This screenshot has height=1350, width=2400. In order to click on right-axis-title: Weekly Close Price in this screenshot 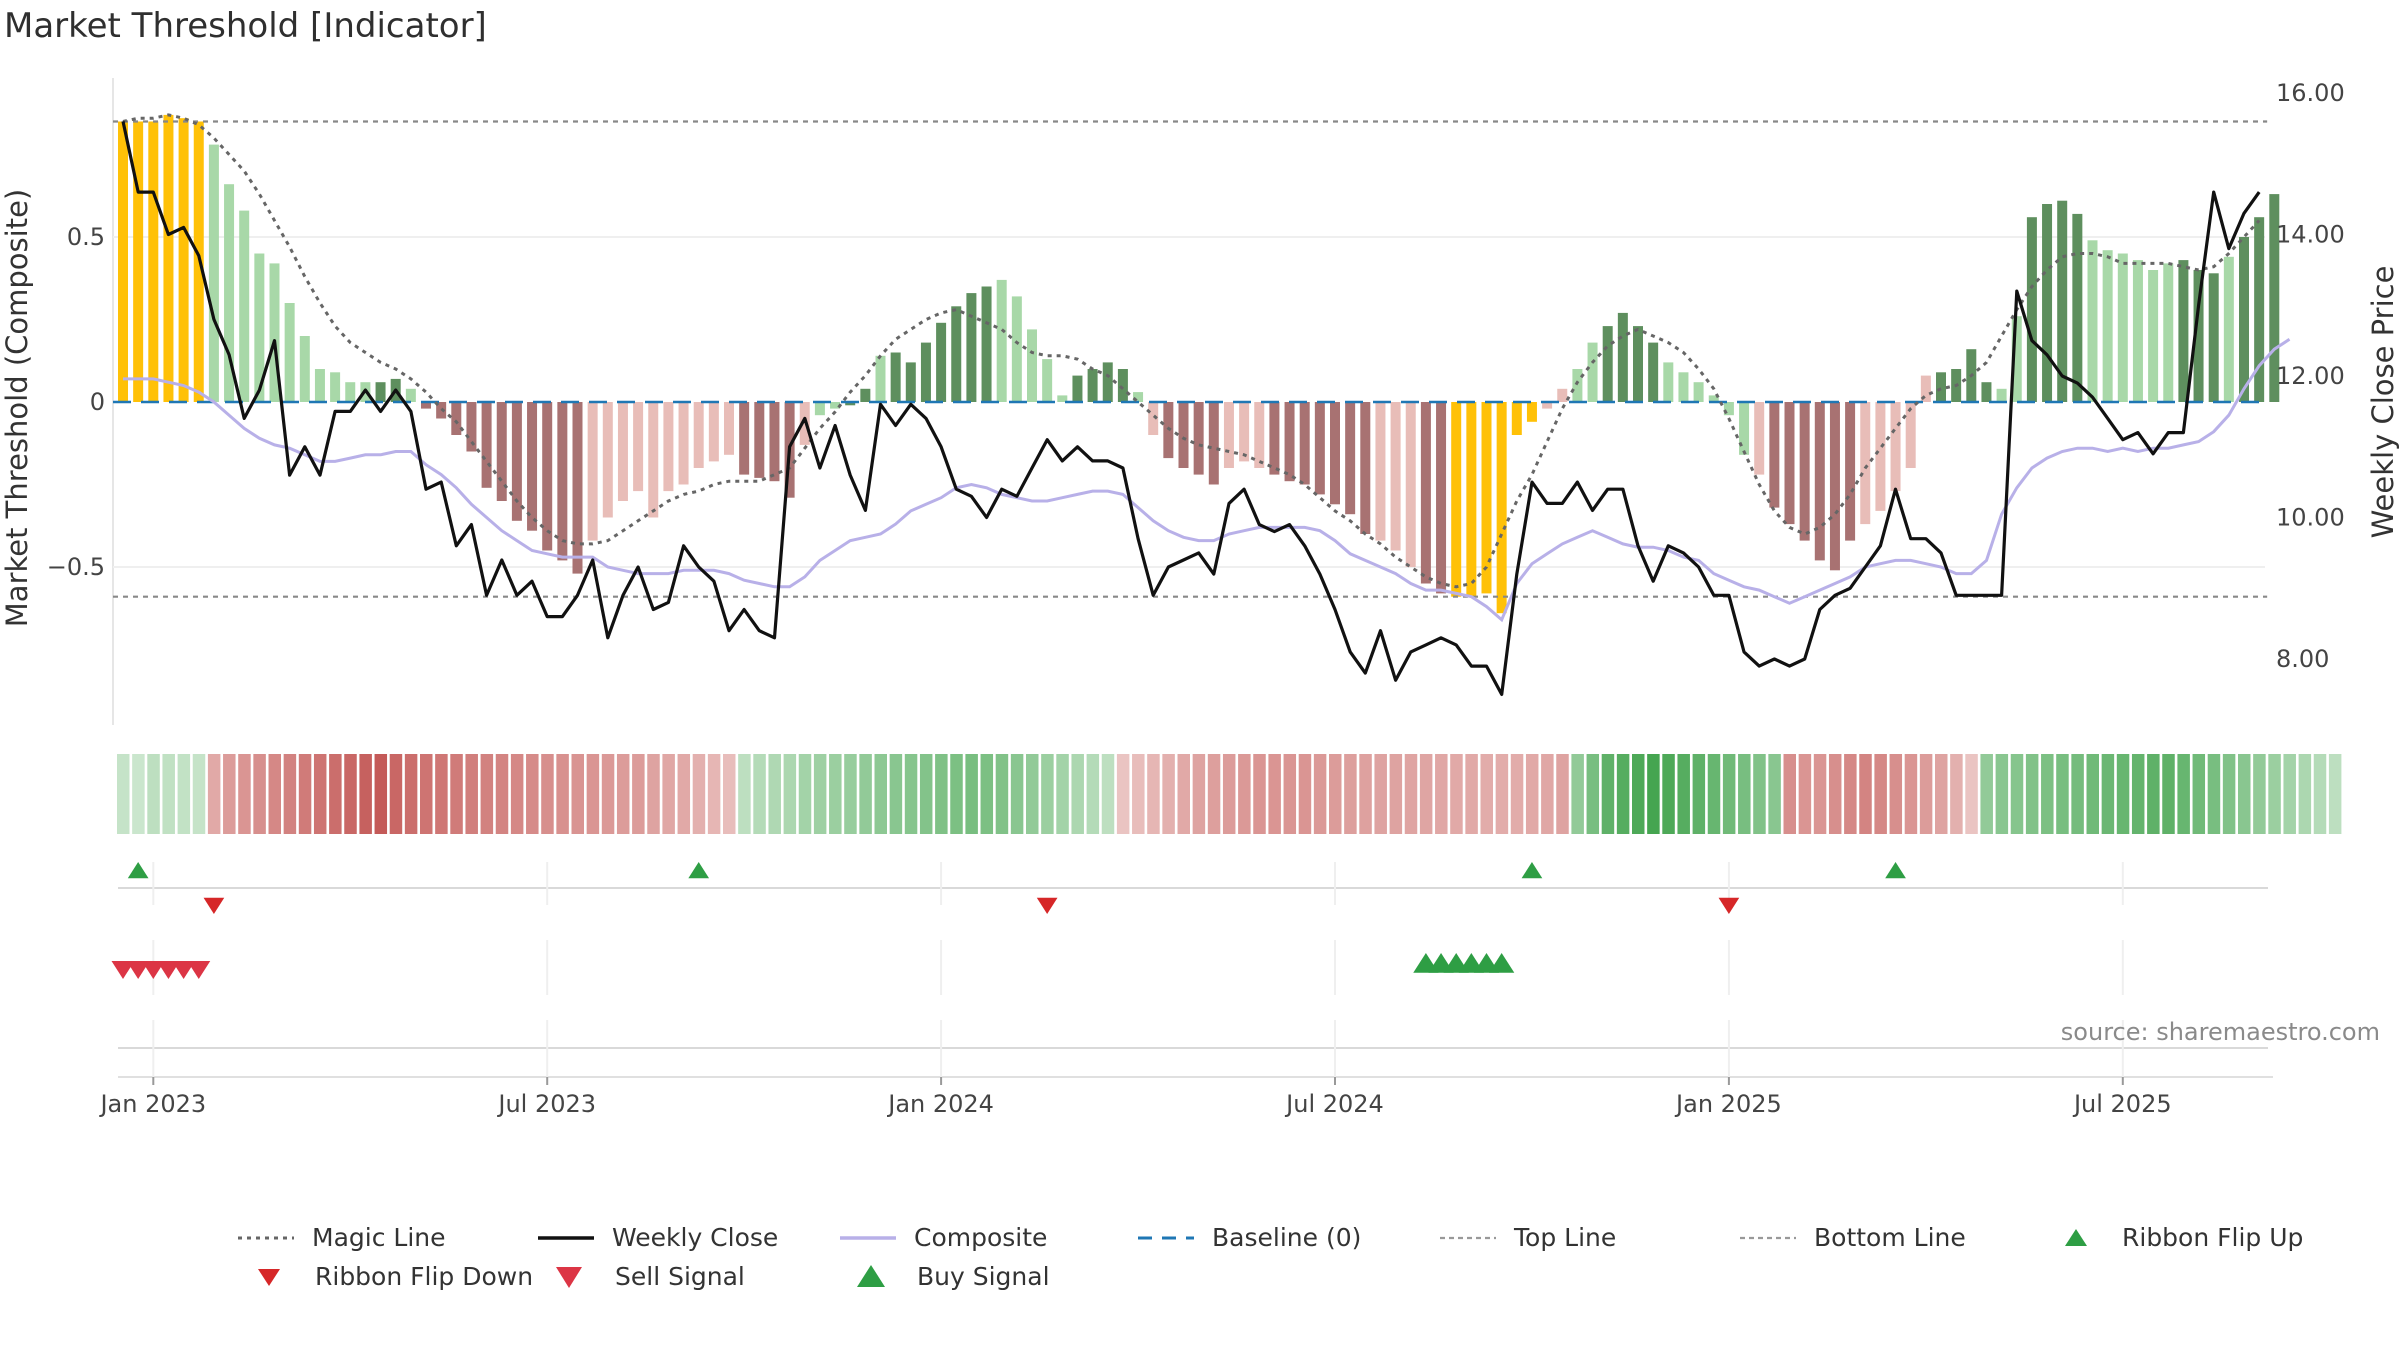, I will do `click(2383, 402)`.